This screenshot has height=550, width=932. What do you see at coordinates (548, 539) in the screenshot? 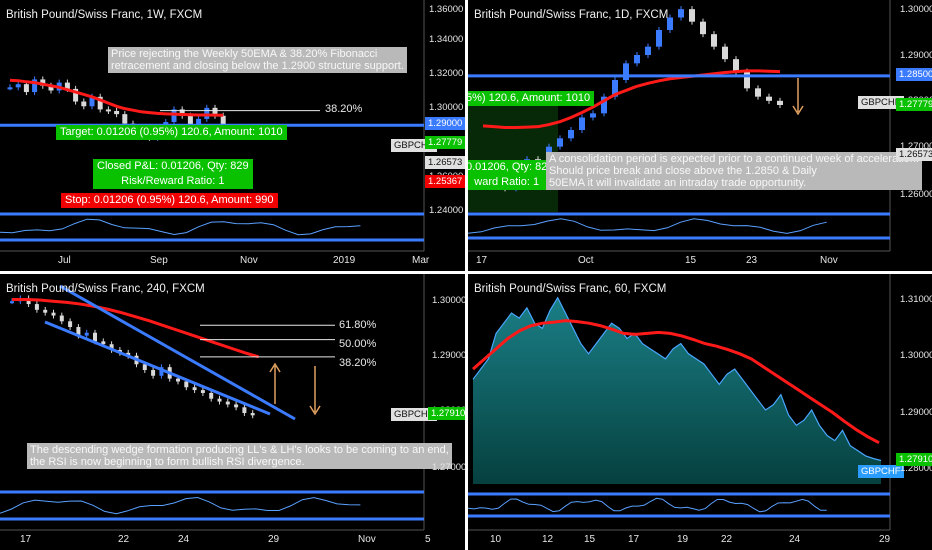
I see `time-tick-label: 12` at bounding box center [548, 539].